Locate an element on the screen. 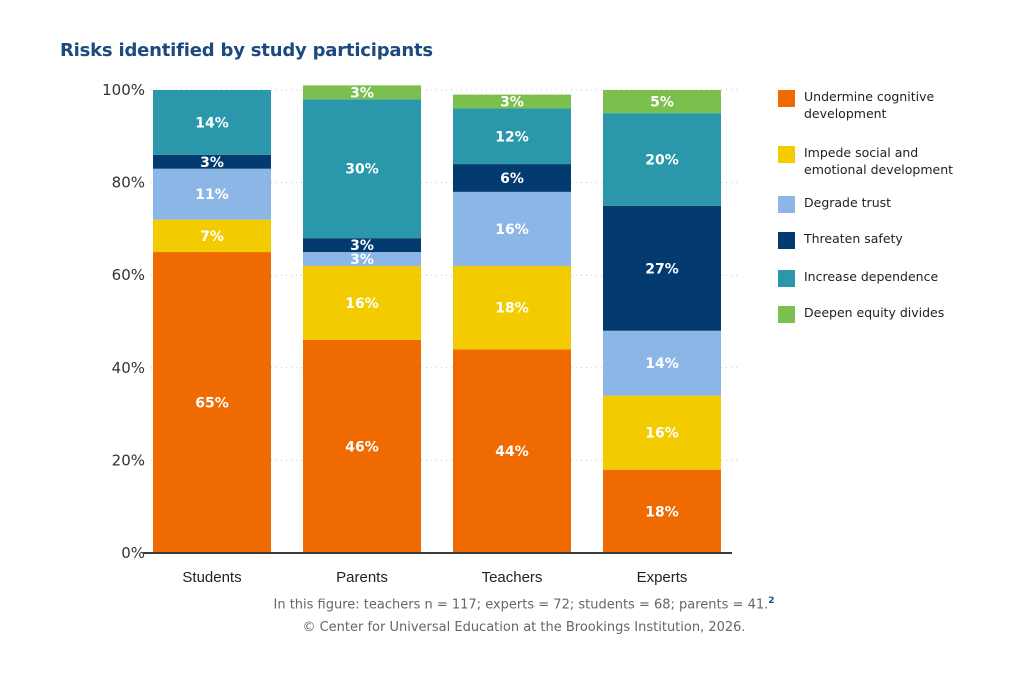 Image resolution: width=1024 pixels, height=682 pixels. bar-value-label: 44% is located at coordinates (512, 452).